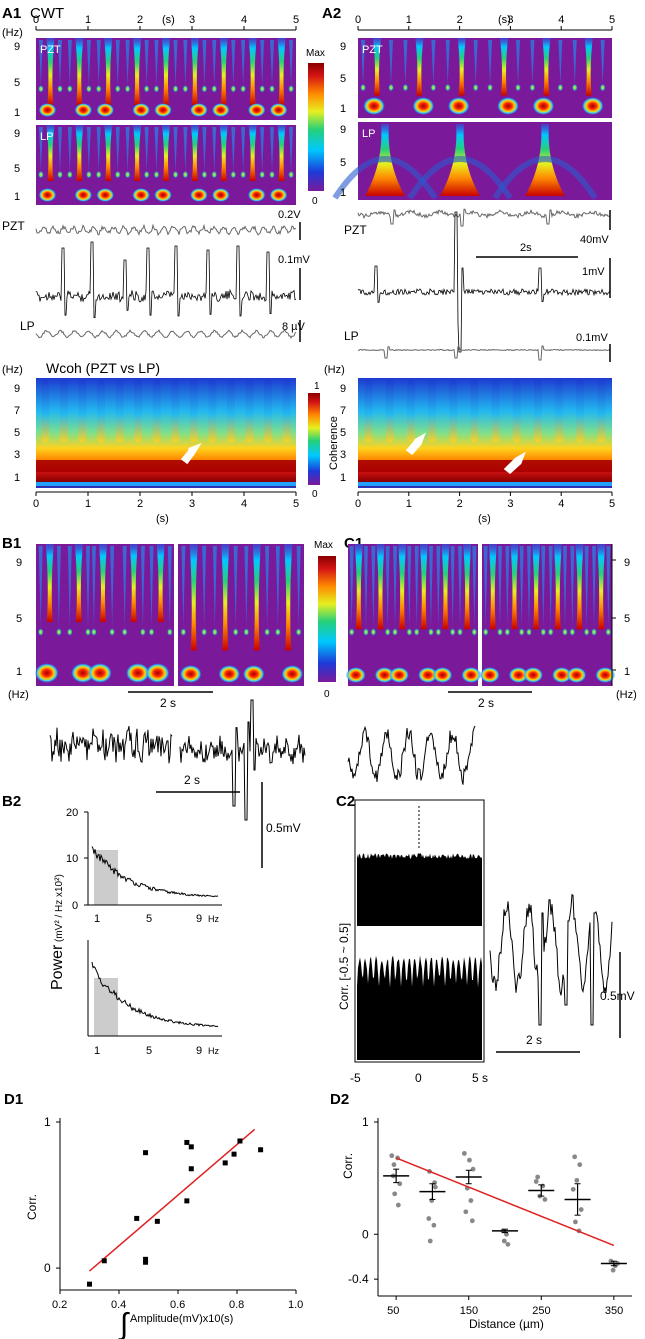 The width and height of the screenshot is (645, 1339). Describe the element at coordinates (244, 504) in the screenshot. I see `a1-bottom-time-label: 4` at that location.